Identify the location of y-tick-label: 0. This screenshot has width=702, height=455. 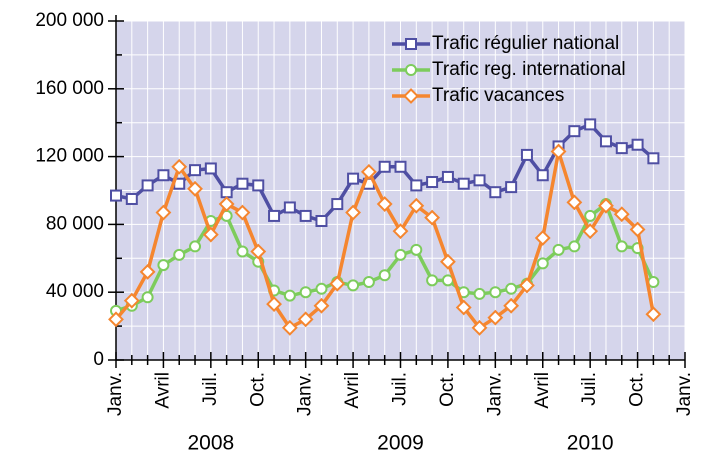
(98, 359).